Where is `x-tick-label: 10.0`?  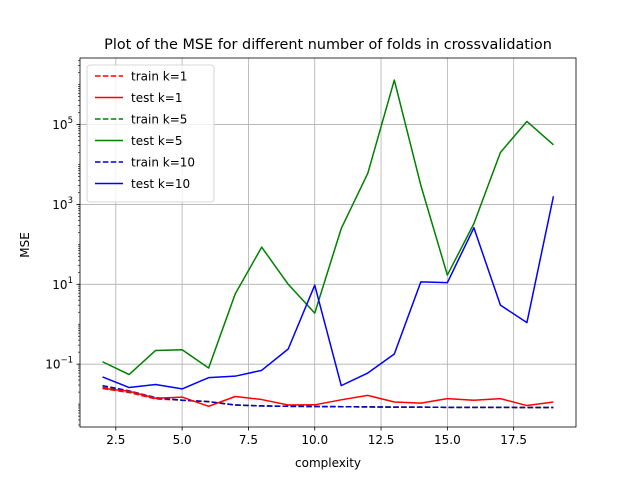 x-tick-label: 10.0 is located at coordinates (314, 440).